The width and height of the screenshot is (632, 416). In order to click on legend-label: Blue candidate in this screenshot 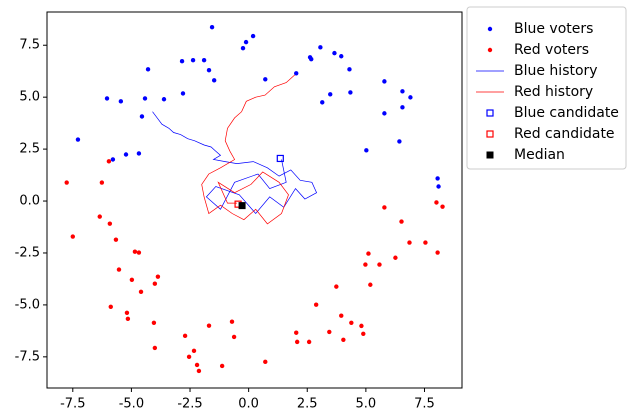, I will do `click(566, 113)`.